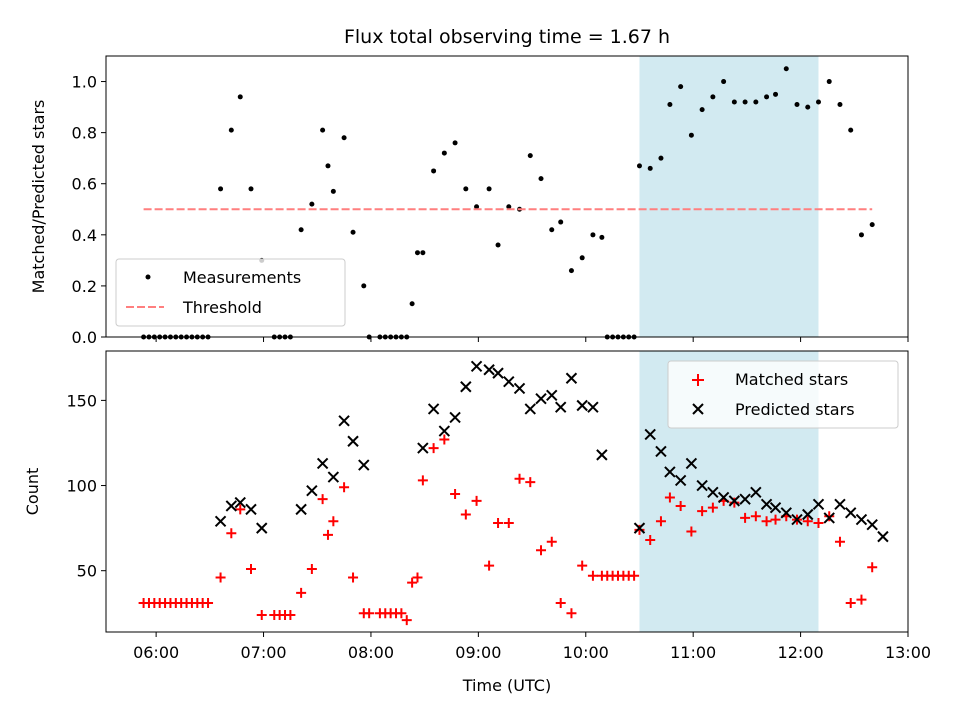 Image resolution: width=960 pixels, height=720 pixels. Describe the element at coordinates (263, 652) in the screenshot. I see `x-tick-label: 07:00` at that location.